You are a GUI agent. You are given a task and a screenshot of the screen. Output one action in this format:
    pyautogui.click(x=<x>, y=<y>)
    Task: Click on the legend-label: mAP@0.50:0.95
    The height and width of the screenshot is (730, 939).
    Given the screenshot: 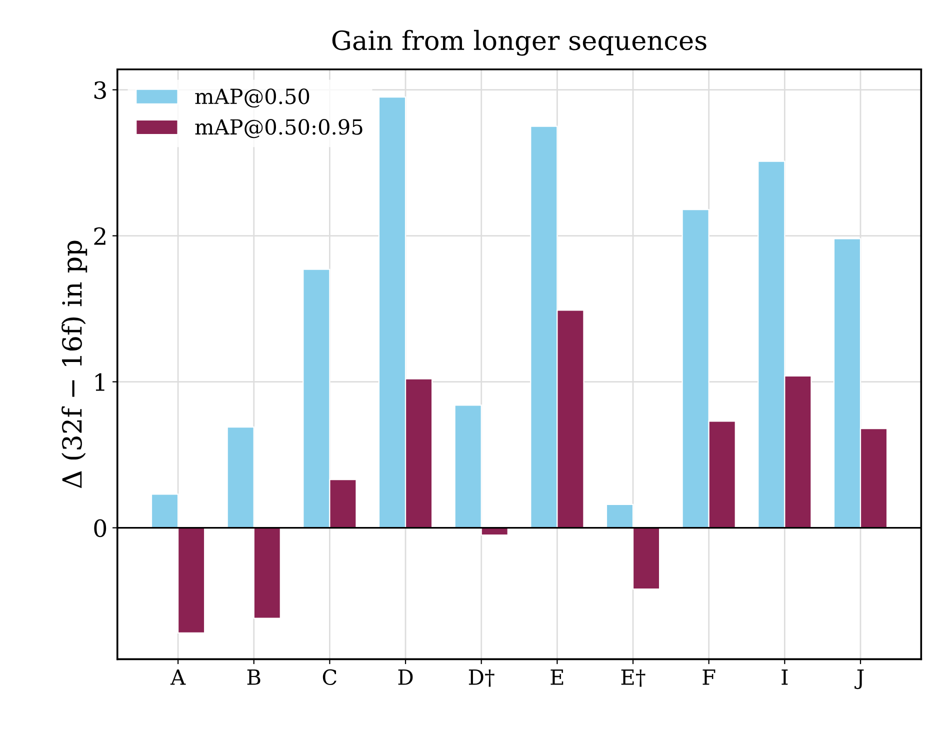 What is the action you would take?
    pyautogui.click(x=278, y=128)
    